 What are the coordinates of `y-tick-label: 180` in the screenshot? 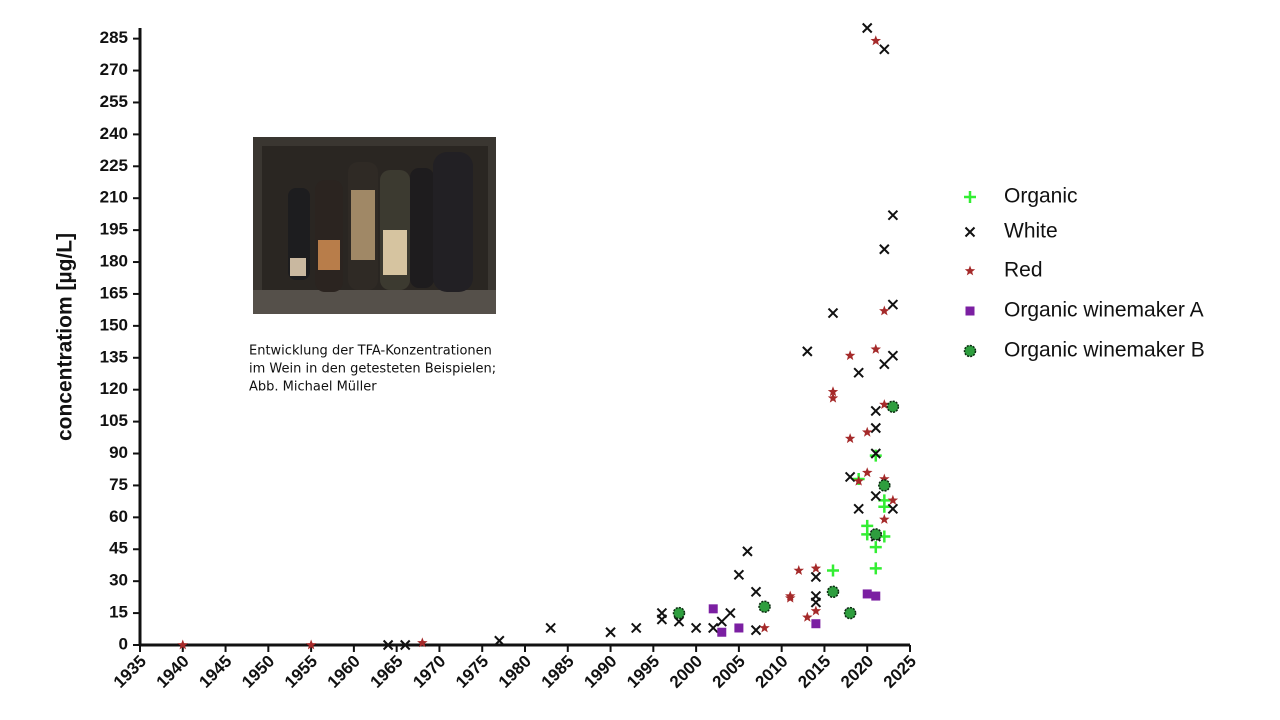 It's located at (114, 261).